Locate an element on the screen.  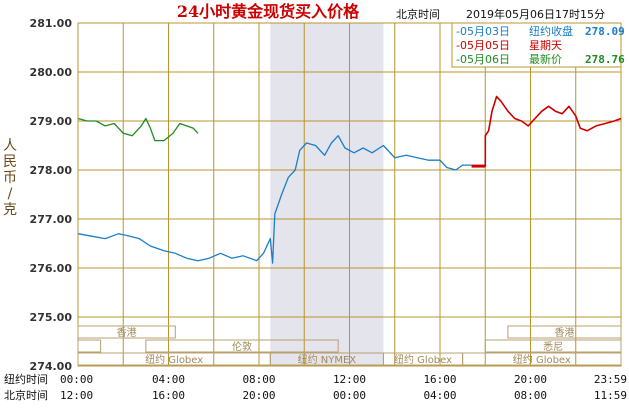
y-axis-label-char: / is located at coordinates (10, 194).